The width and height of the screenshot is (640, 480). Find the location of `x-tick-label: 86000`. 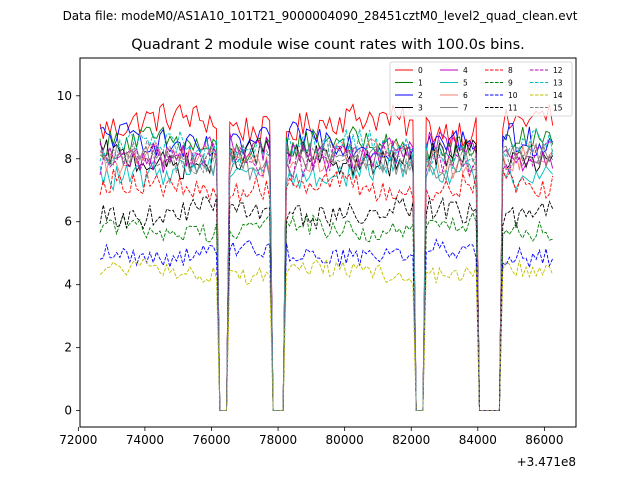

x-tick-label: 86000 is located at coordinates (544, 440).